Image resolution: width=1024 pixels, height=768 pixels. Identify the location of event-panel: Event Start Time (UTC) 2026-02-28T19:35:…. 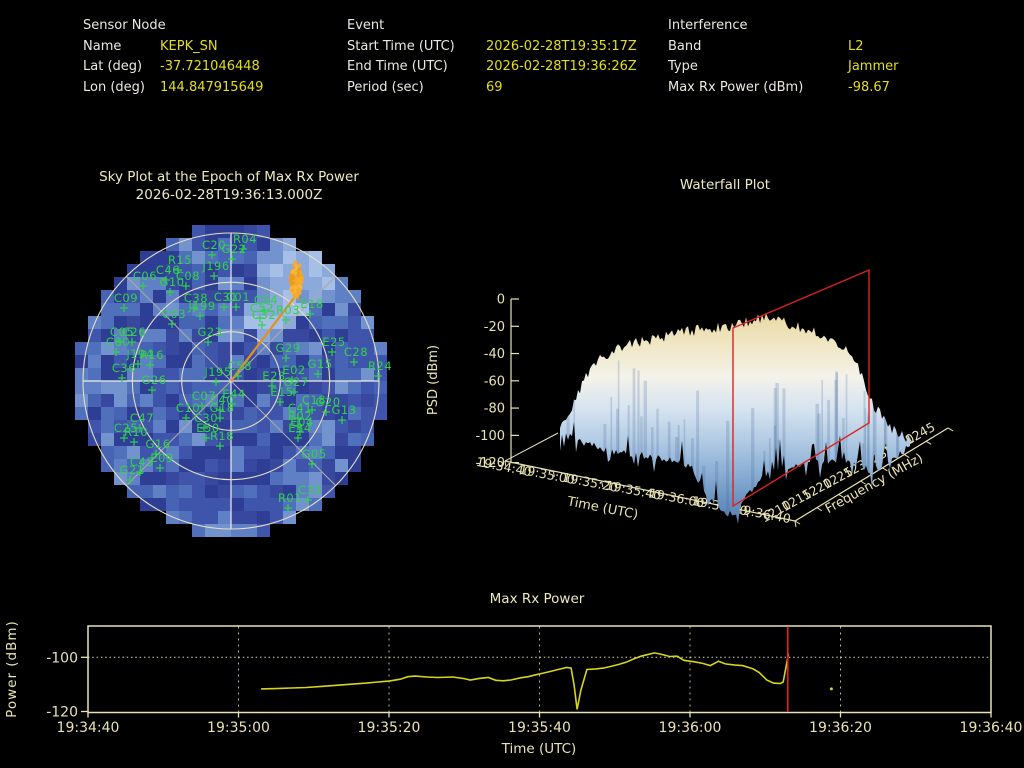
(492, 57).